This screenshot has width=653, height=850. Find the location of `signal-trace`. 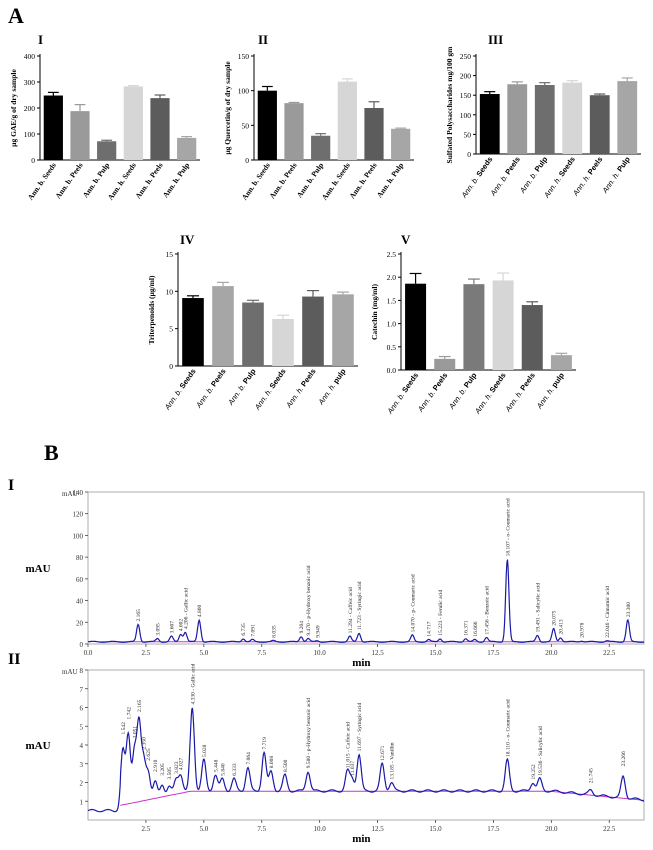

signal-trace is located at coordinates (366, 760).